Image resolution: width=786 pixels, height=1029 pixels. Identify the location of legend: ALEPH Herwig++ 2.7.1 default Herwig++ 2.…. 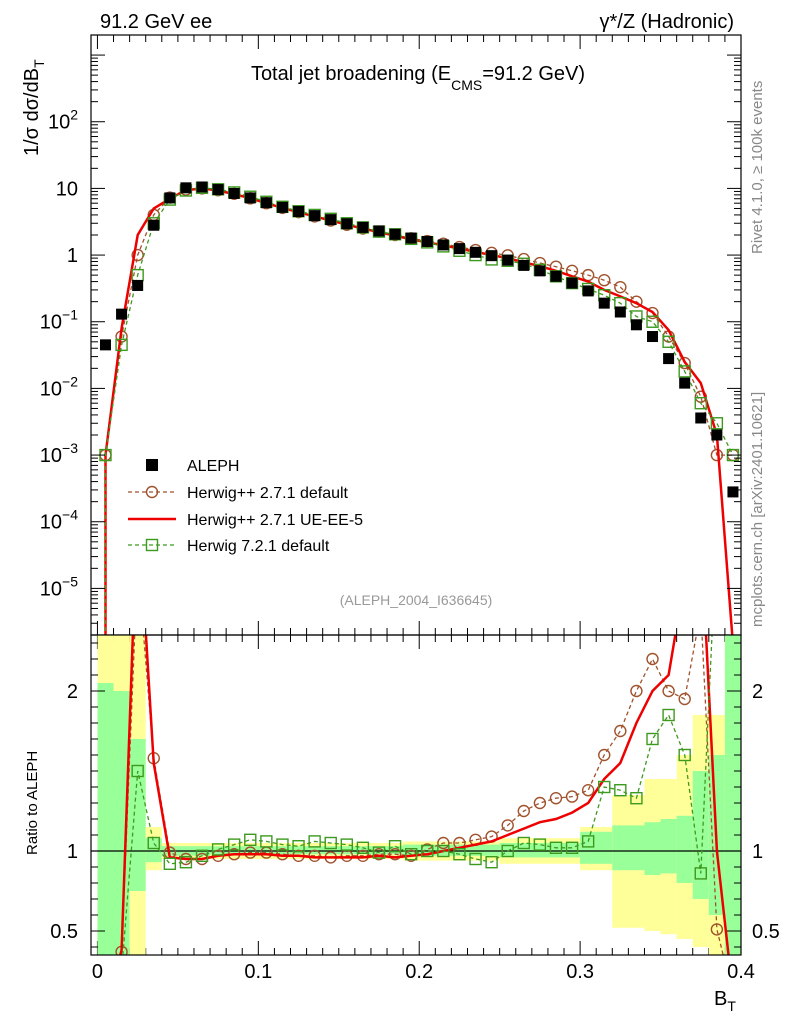
(245, 506).